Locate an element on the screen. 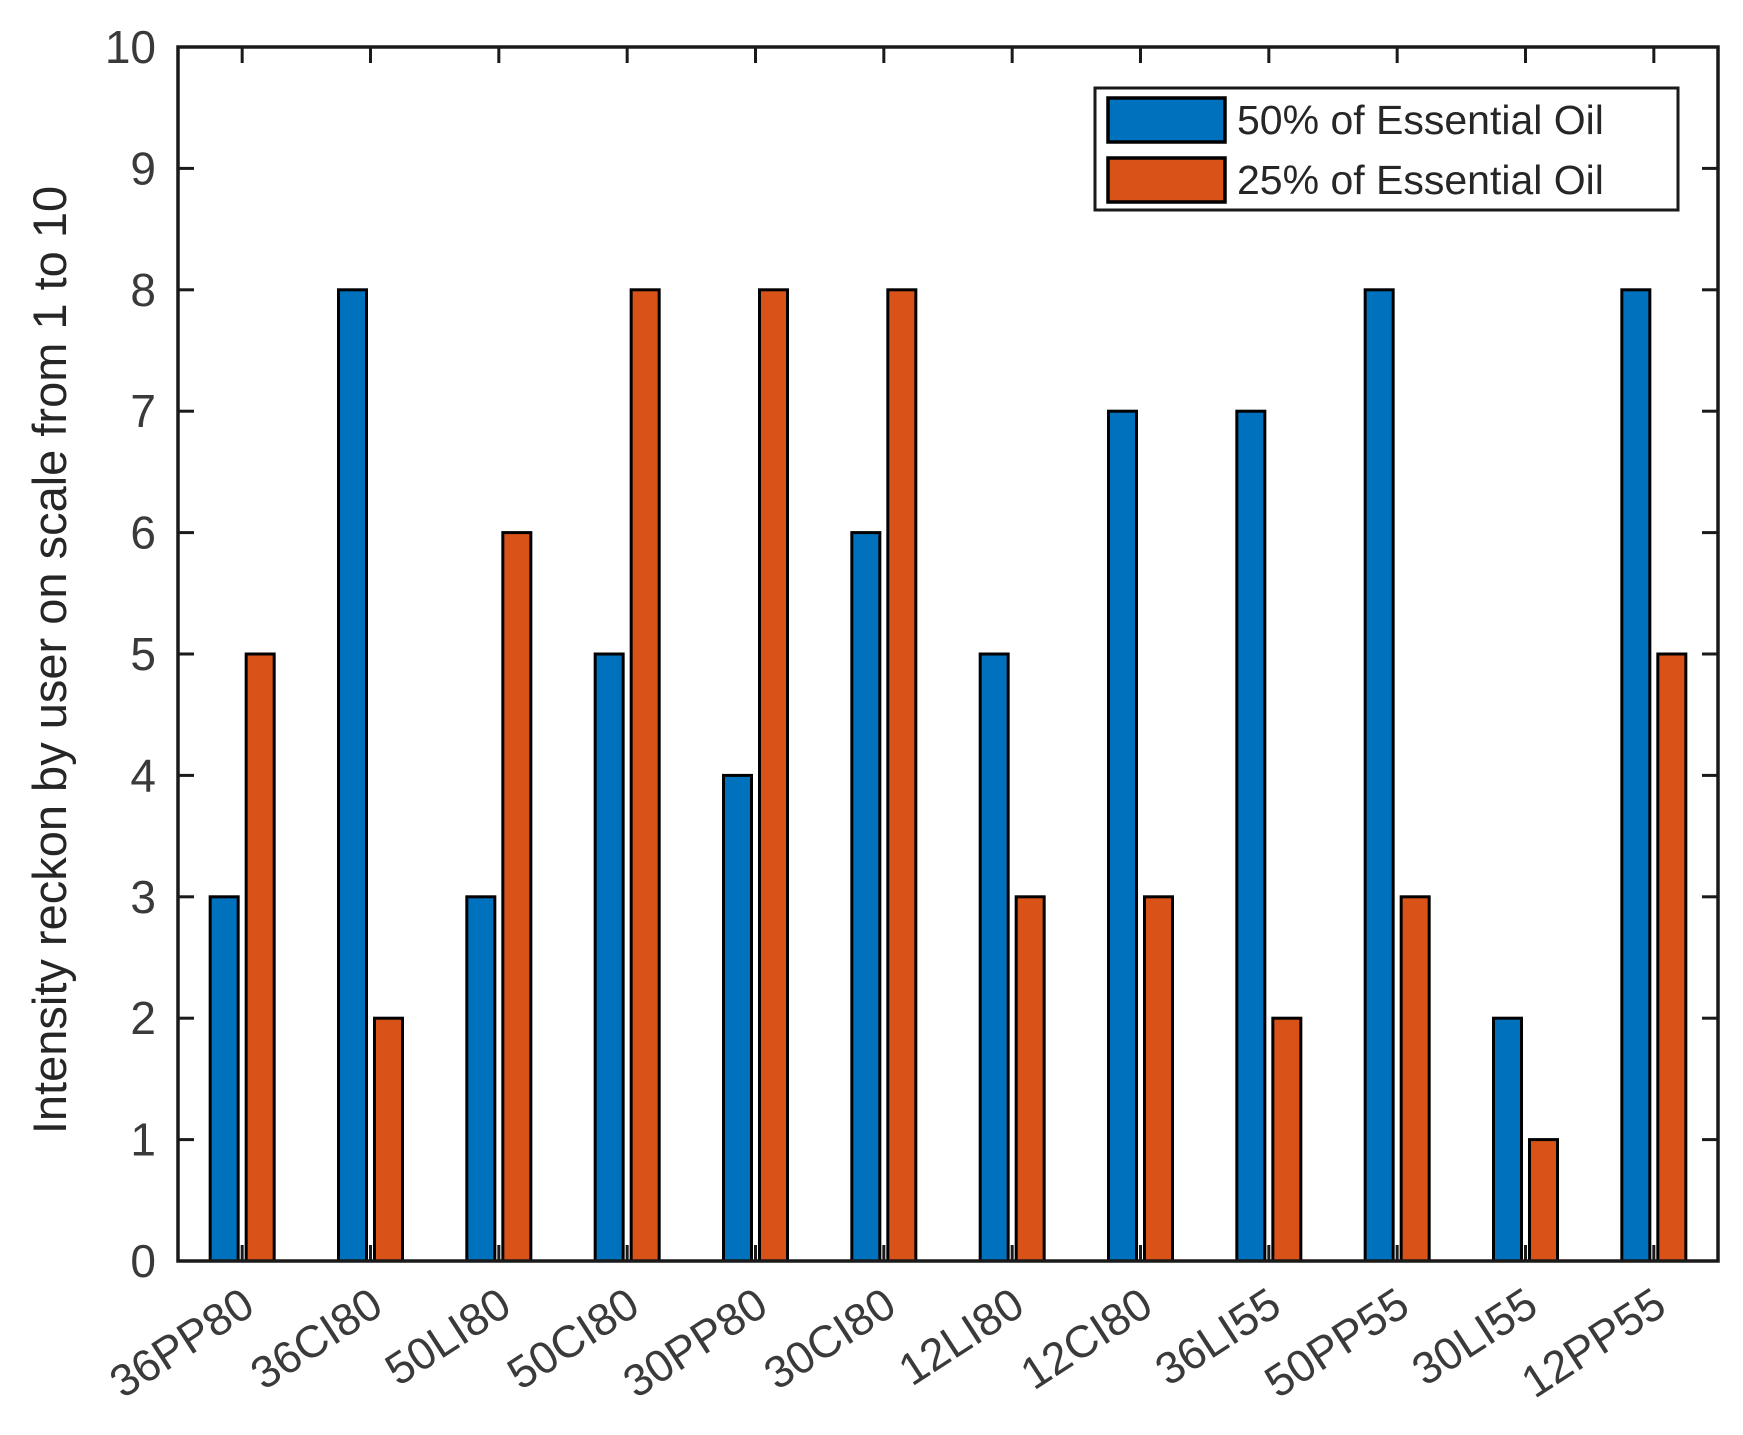 This screenshot has height=1435, width=1743. bar-36PP80-series1 is located at coordinates (260, 957).